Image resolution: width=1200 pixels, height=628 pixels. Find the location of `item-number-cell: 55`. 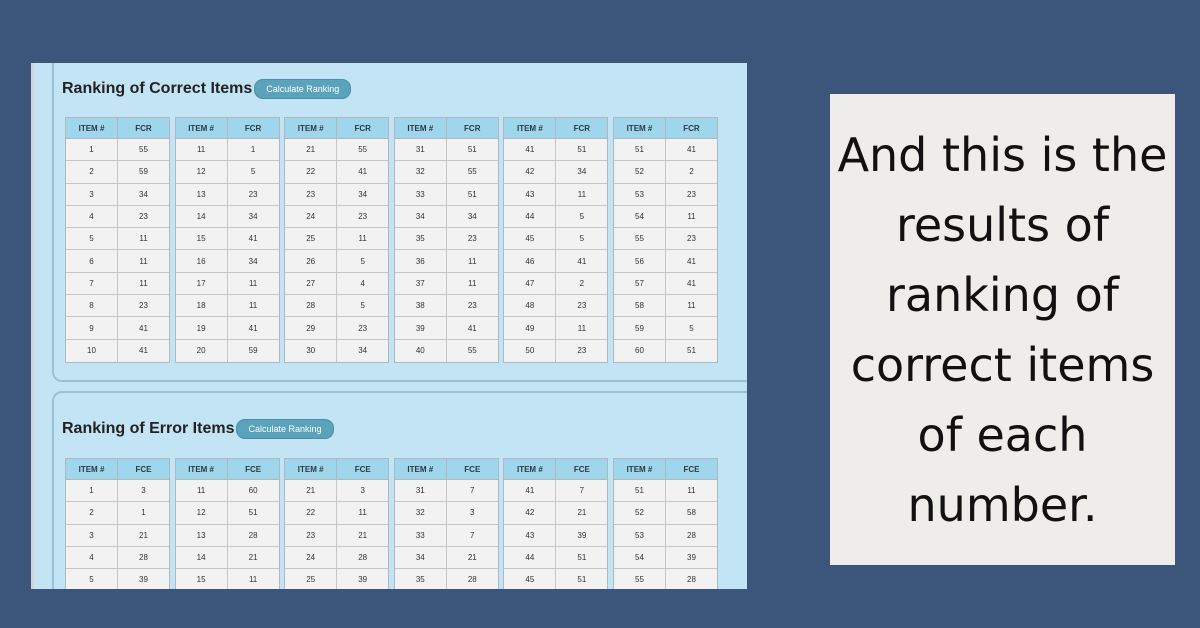

item-number-cell: 55 is located at coordinates (640, 239).